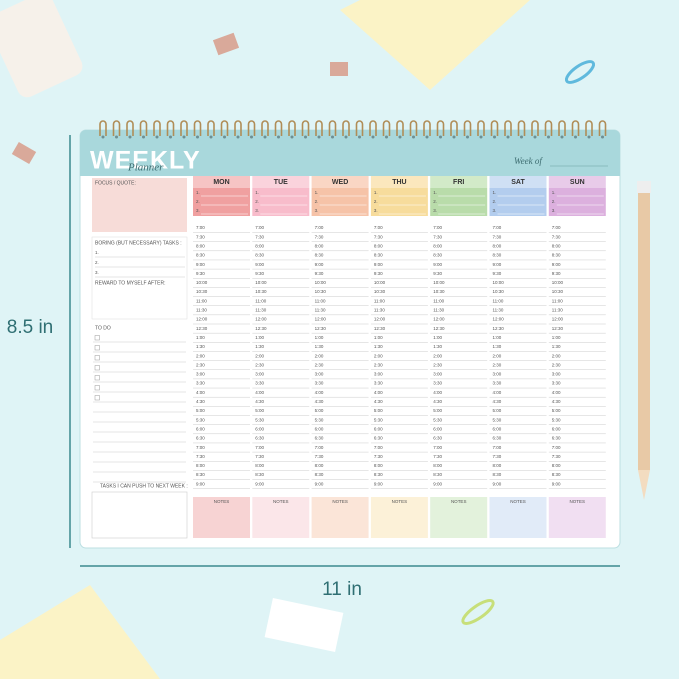 This screenshot has width=679, height=679. I want to click on time-label: 2:00, so click(437, 355).